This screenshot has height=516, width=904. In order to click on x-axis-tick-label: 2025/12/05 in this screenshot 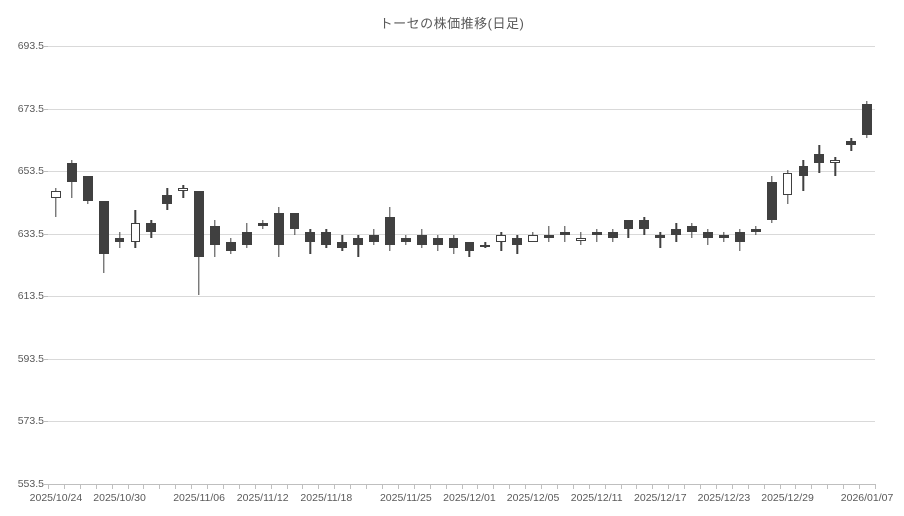, I will do `click(533, 498)`.